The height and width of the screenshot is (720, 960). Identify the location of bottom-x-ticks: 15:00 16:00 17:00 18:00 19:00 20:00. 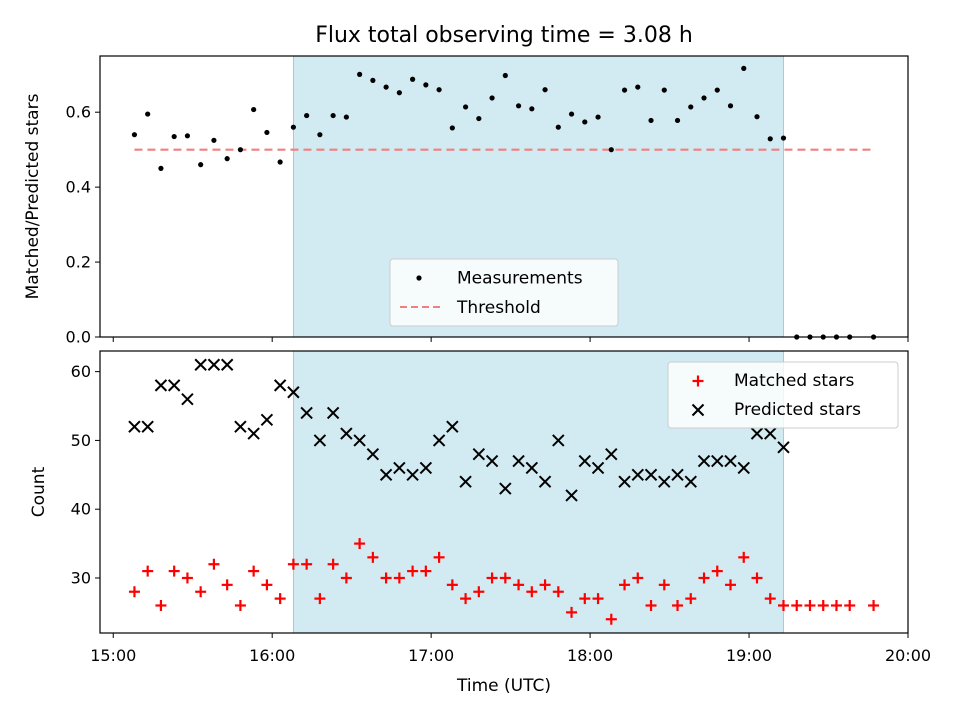
(510, 649).